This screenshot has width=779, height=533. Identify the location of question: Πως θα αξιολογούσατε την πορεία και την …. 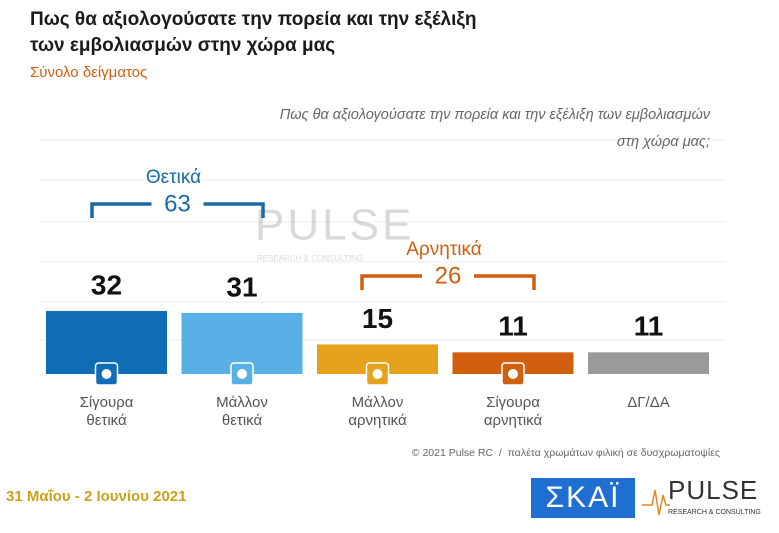
(495, 115).